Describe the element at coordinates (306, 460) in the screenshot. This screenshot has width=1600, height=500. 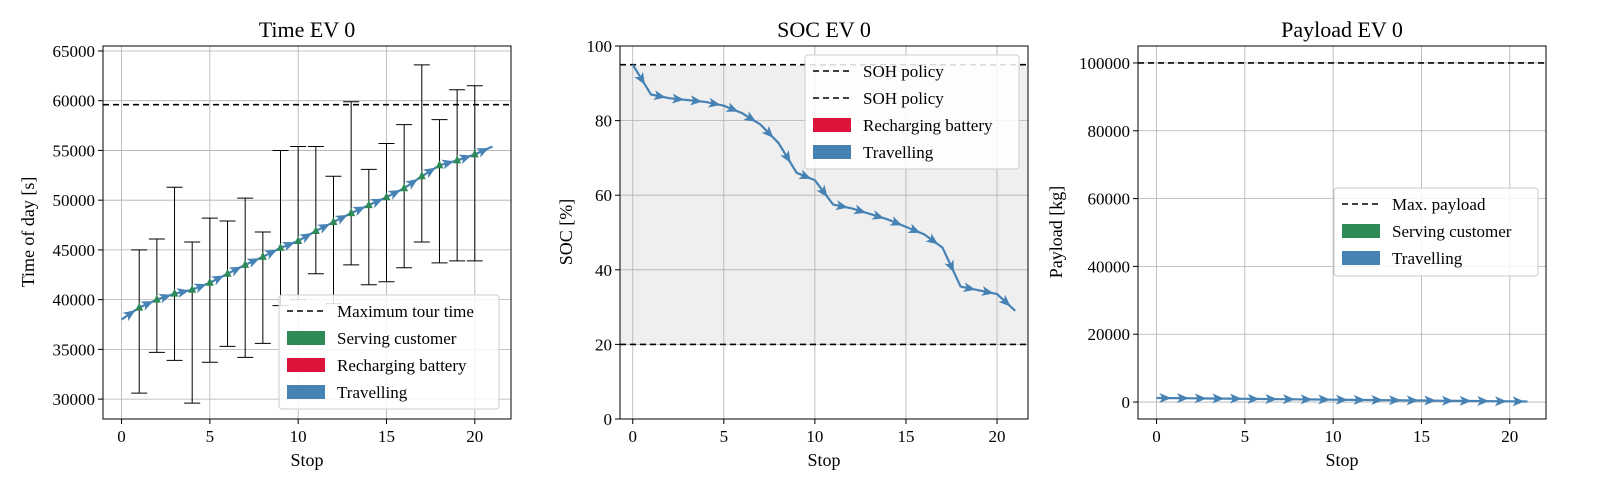
I see `x-axis-label: Stop` at that location.